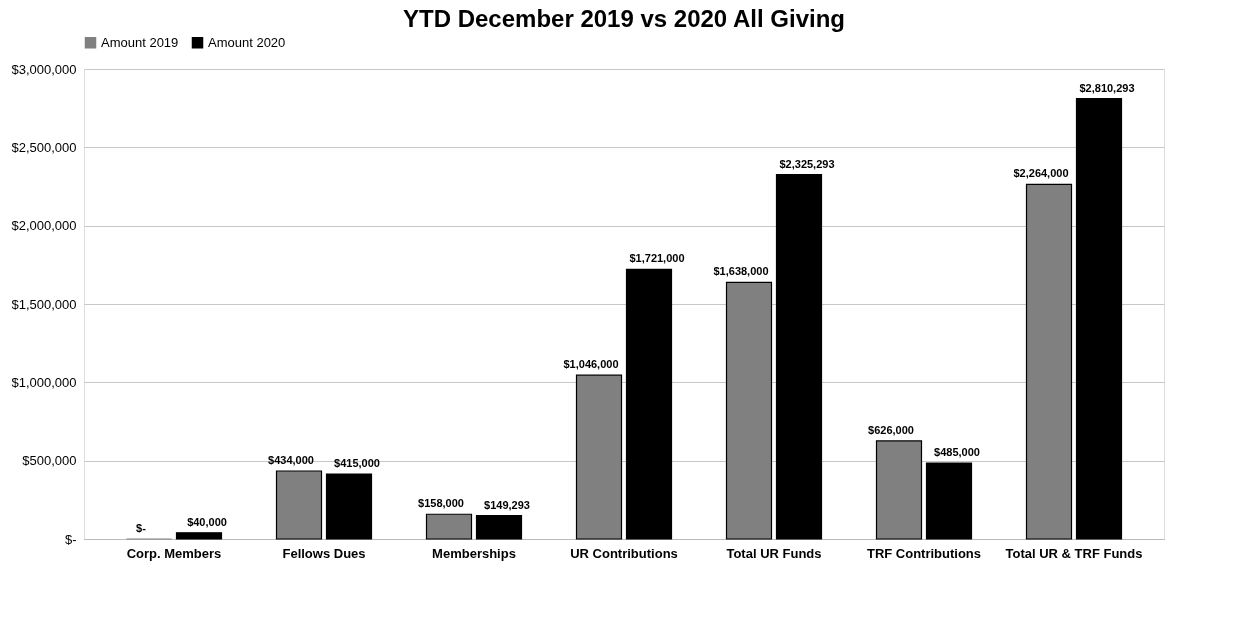 Image resolution: width=1246 pixels, height=642 pixels. What do you see at coordinates (140, 42) in the screenshot?
I see `legend-label: Amount 2019` at bounding box center [140, 42].